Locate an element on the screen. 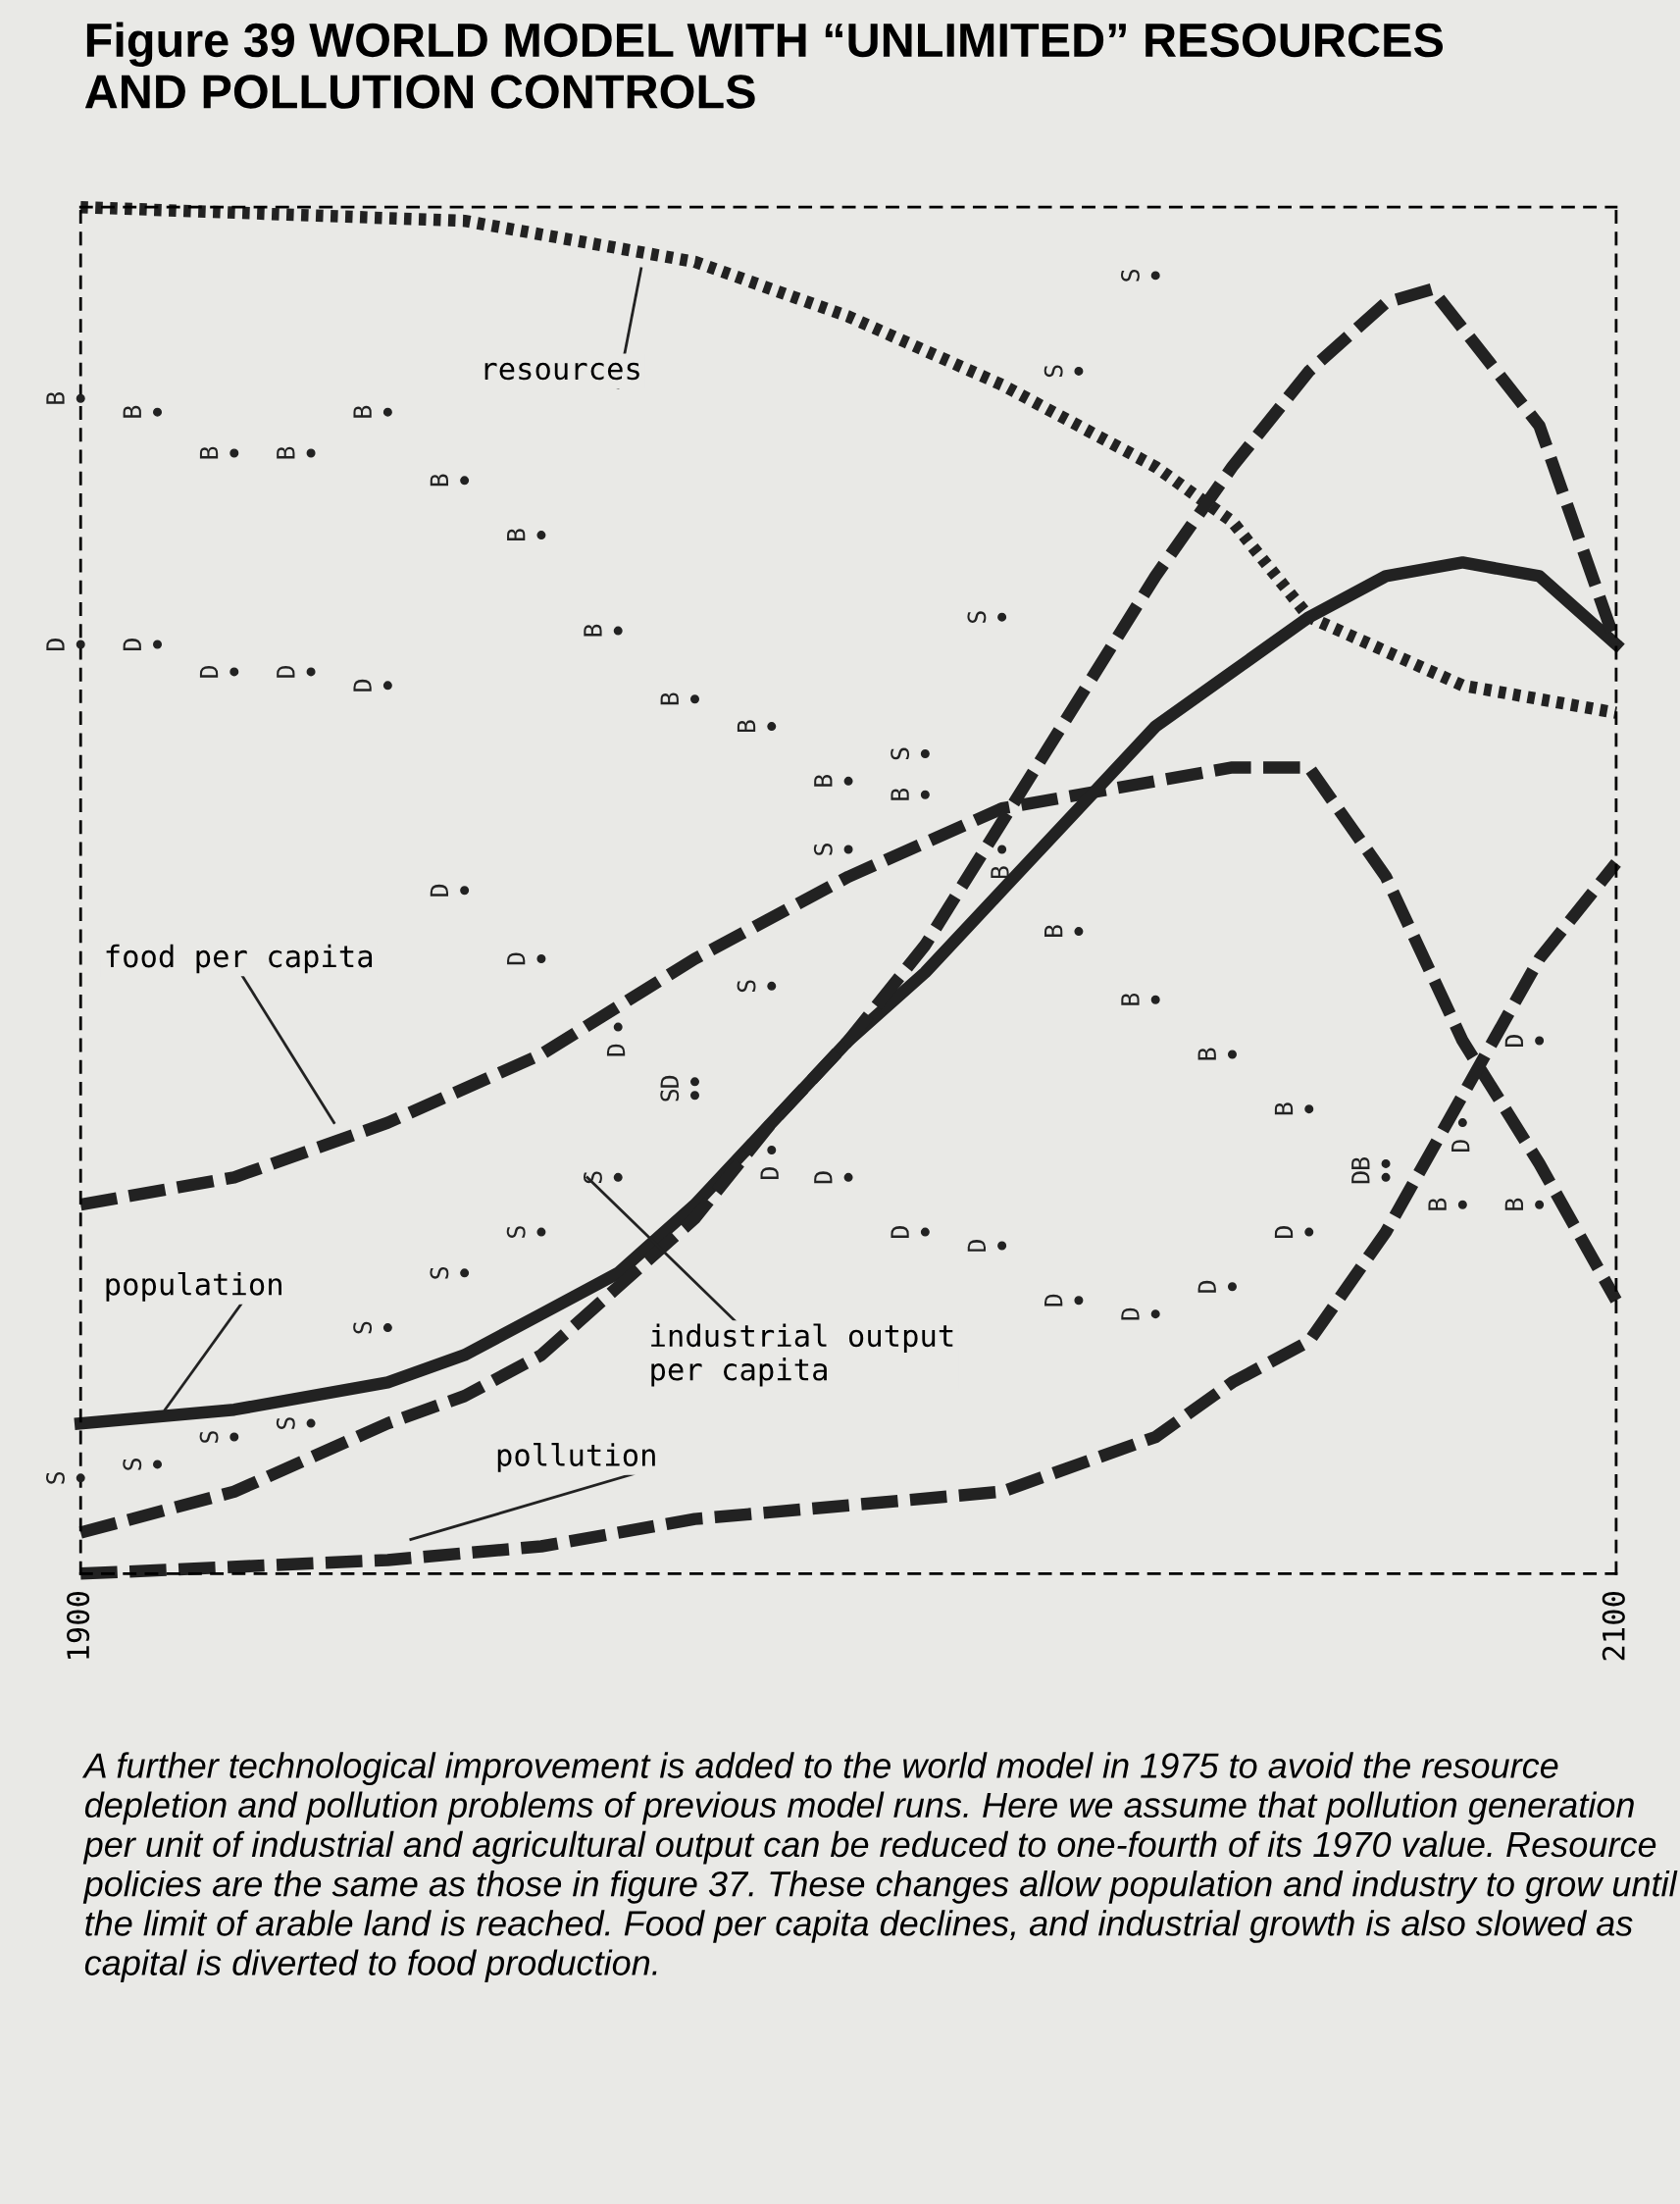 This screenshot has height=2204, width=1680. annotation: food per capita is located at coordinates (239, 959).